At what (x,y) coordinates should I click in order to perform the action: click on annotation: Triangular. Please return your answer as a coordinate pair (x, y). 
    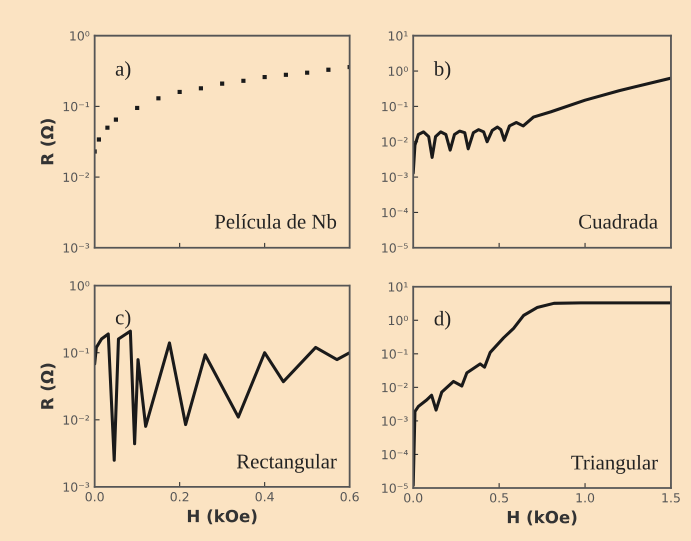
    Looking at the image, I should click on (614, 464).